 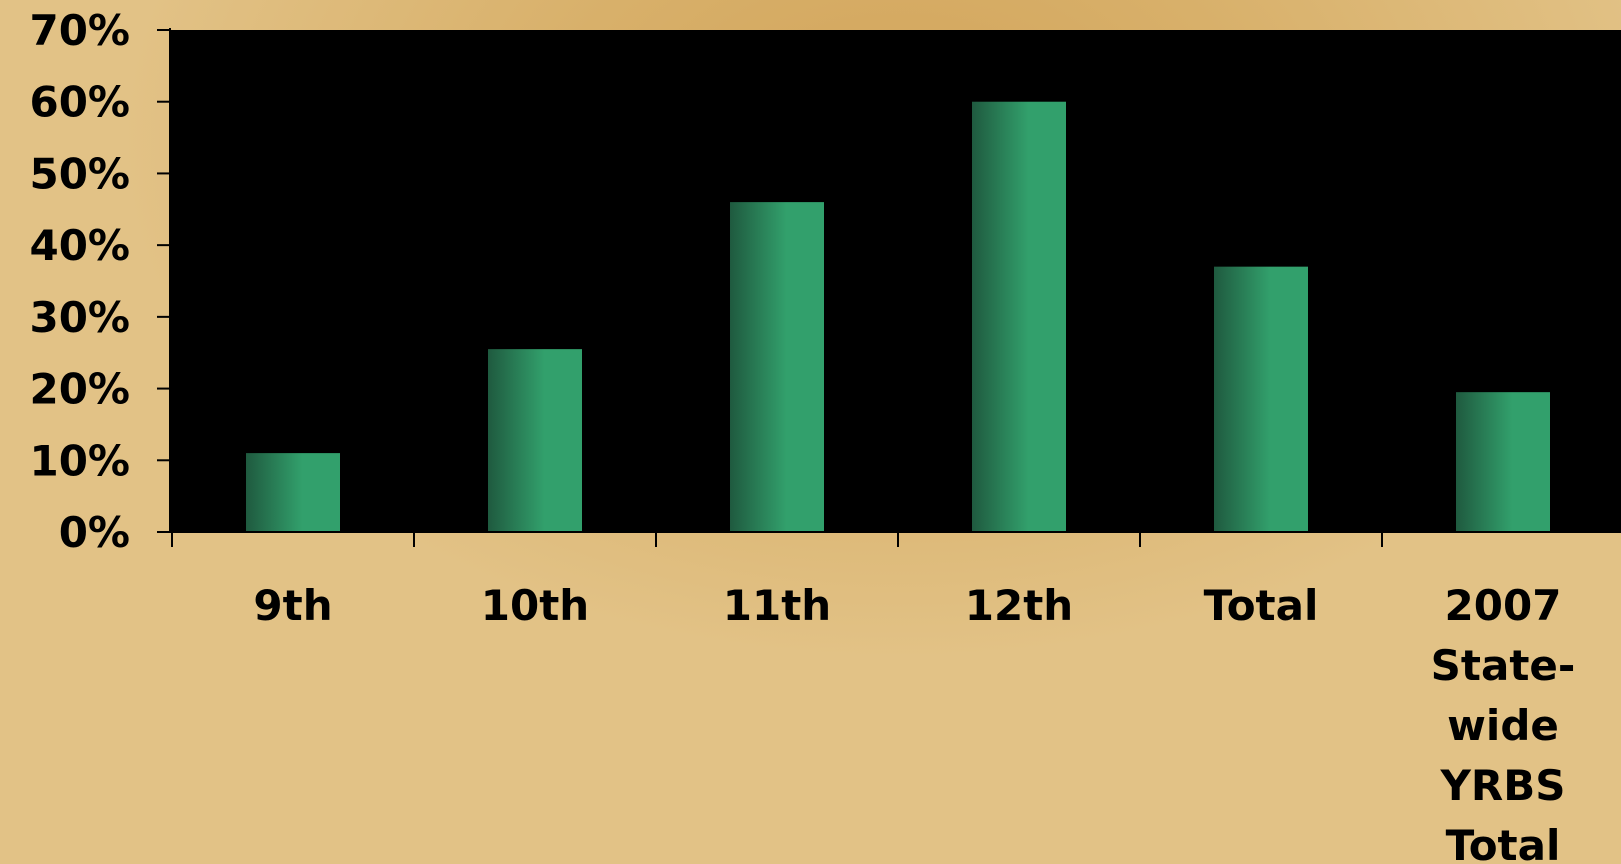 What do you see at coordinates (777, 367) in the screenshot?
I see `bar-11th` at bounding box center [777, 367].